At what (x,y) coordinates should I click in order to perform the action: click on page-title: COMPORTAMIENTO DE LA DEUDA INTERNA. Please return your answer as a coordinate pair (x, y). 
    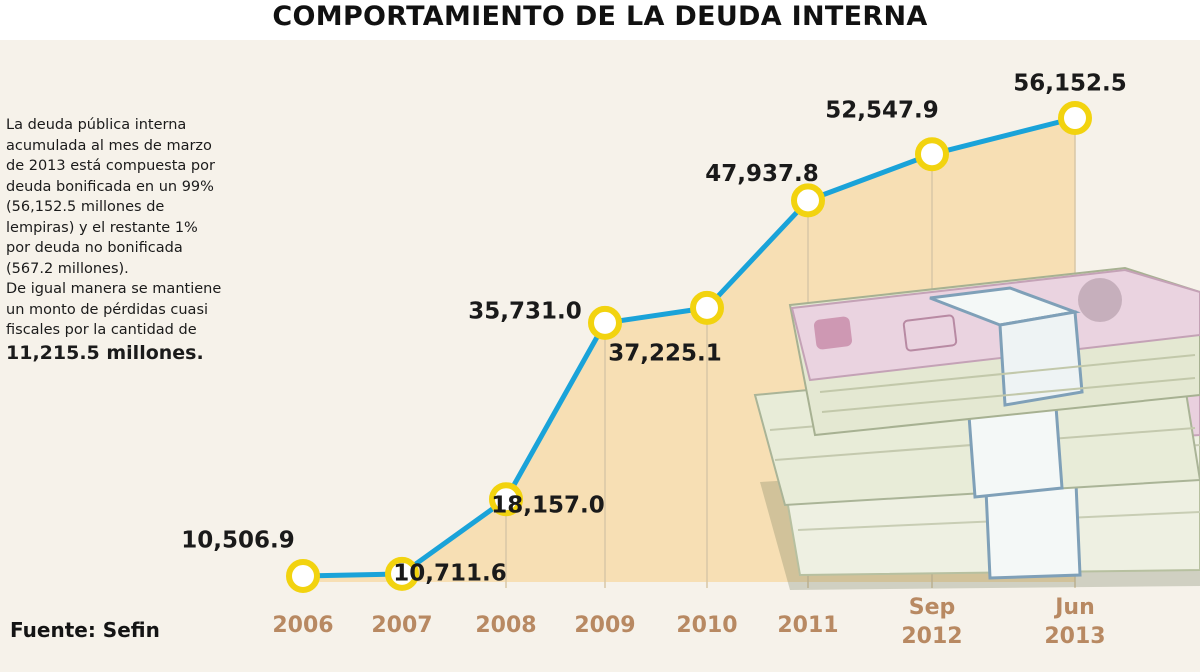
    Looking at the image, I should click on (600, 16).